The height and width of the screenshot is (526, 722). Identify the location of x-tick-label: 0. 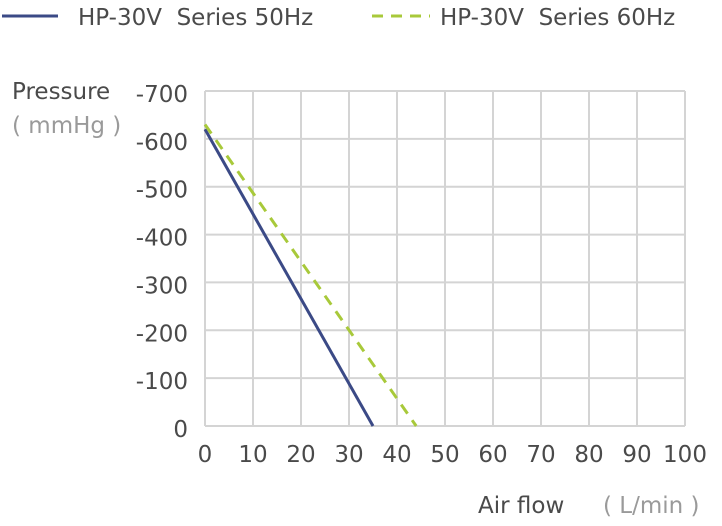
(205, 455).